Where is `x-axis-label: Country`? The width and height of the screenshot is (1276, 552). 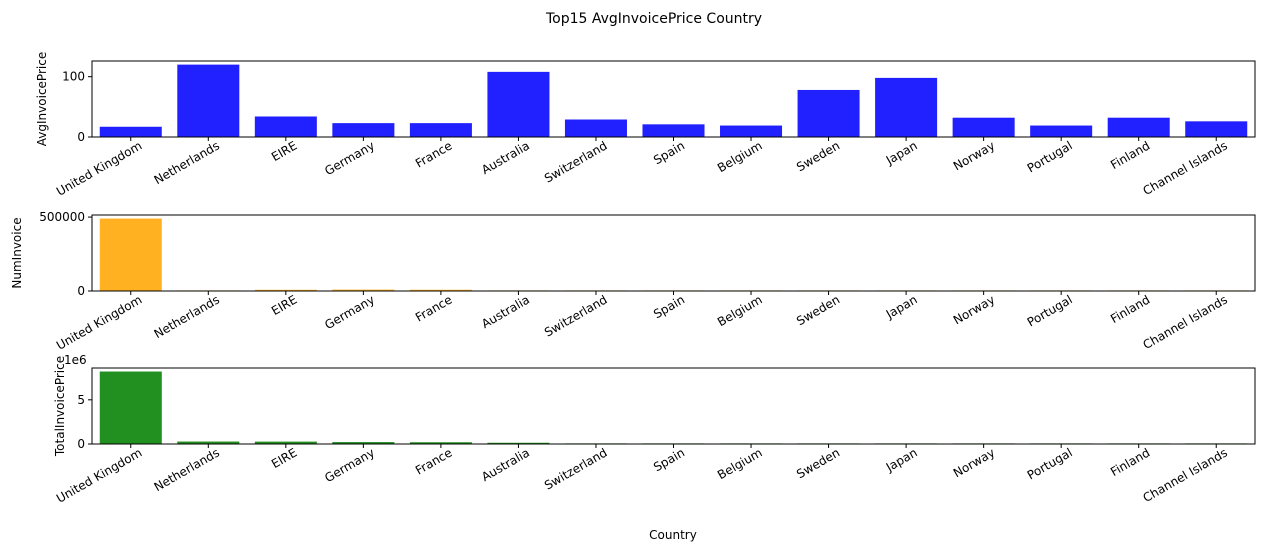 x-axis-label: Country is located at coordinates (673, 535).